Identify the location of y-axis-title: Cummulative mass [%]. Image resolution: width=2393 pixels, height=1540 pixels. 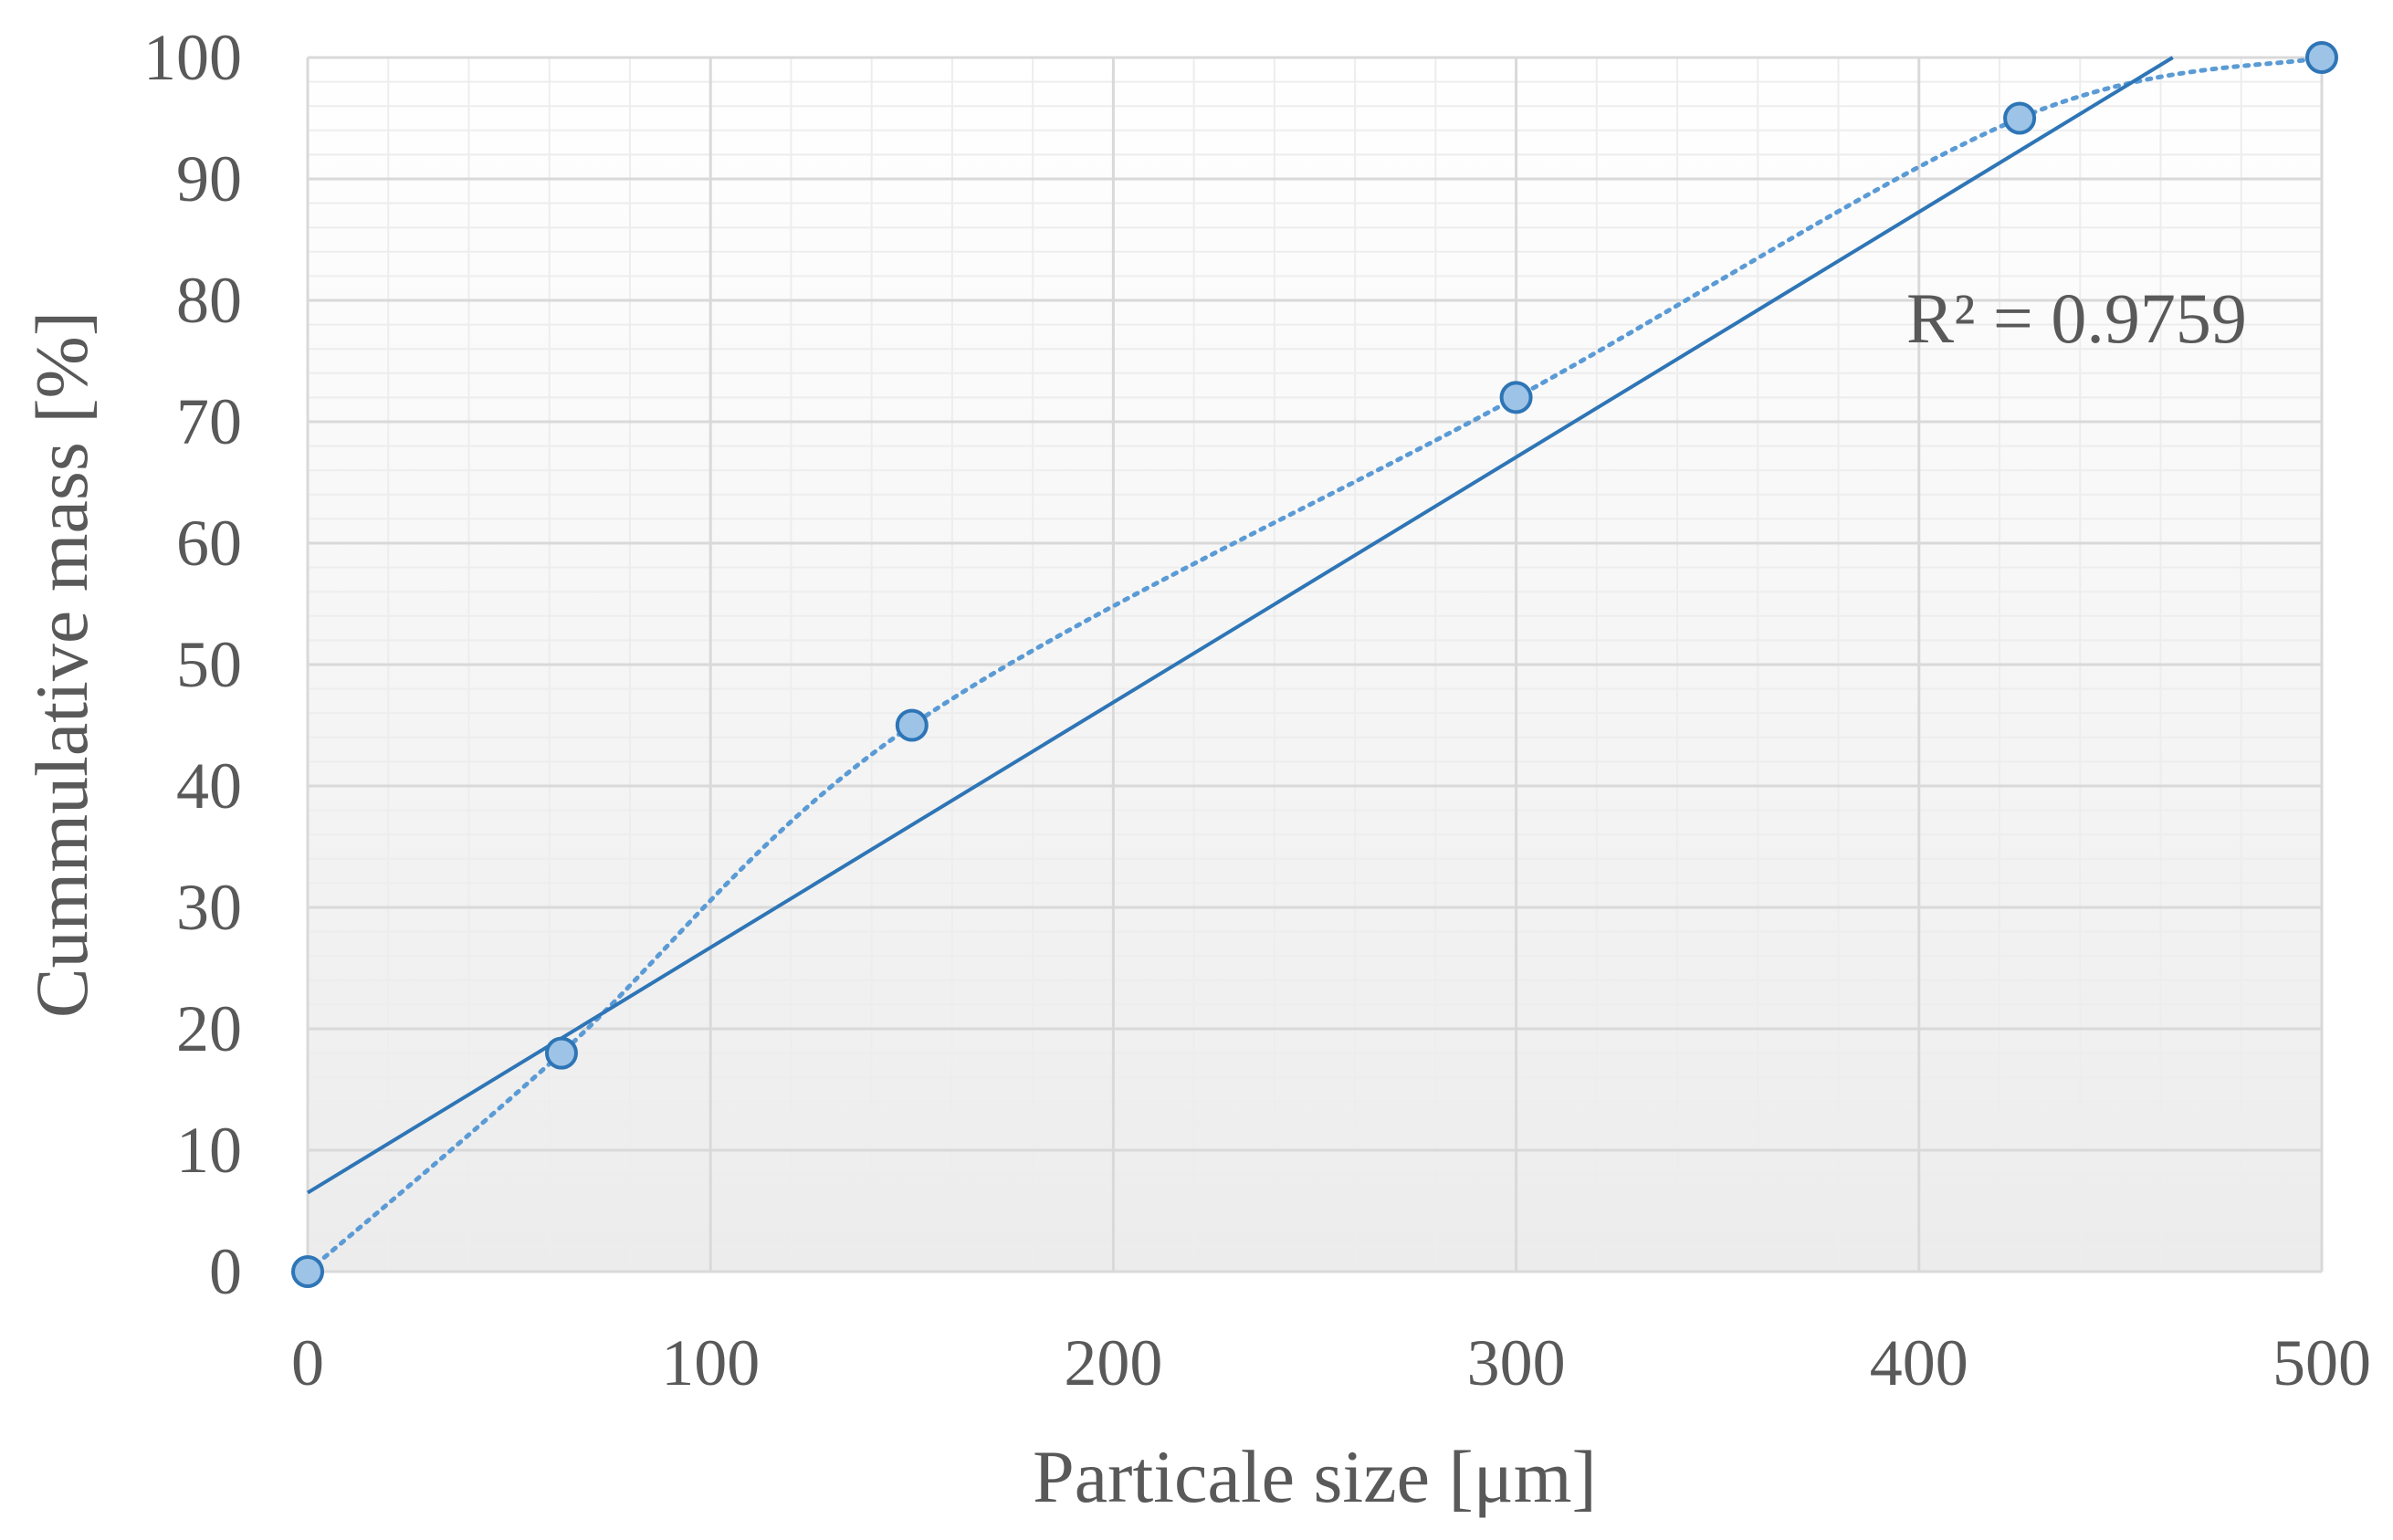
(61, 664).